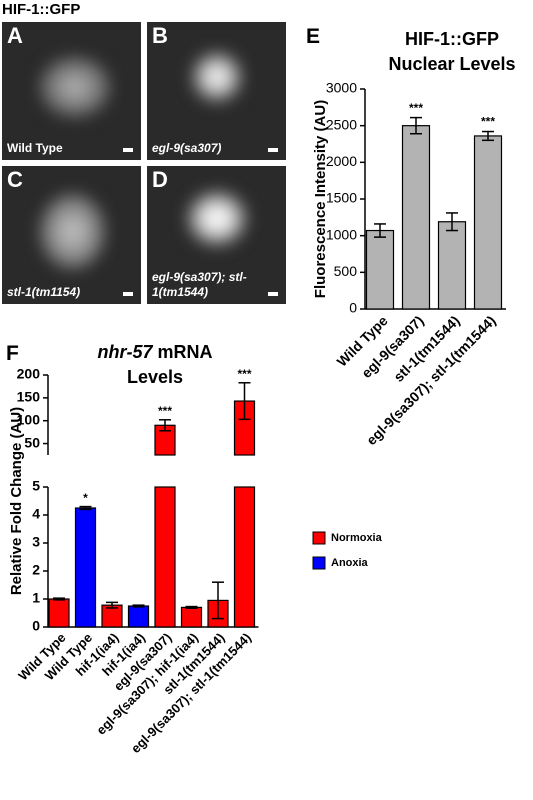  Describe the element at coordinates (357, 538) in the screenshot. I see `legend-label: Normoxia` at that location.